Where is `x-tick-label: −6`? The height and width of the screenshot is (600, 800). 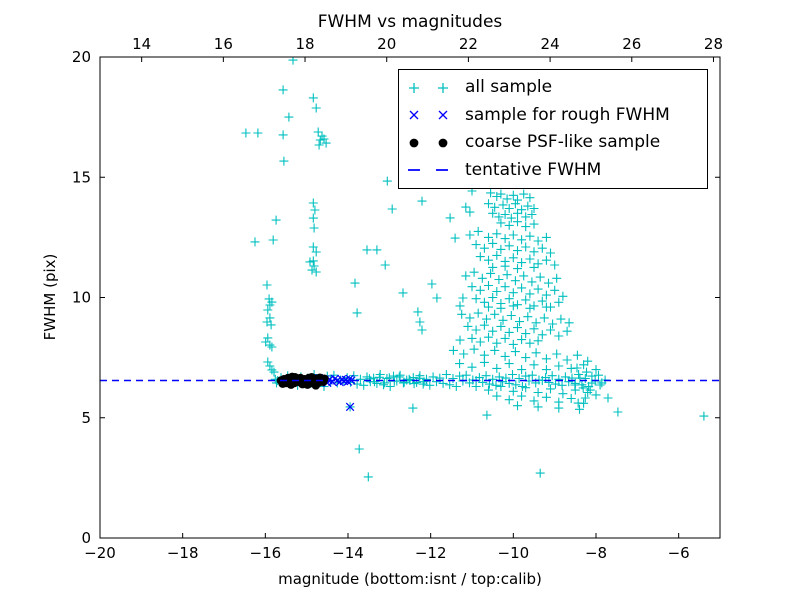 x-tick-label: −6 is located at coordinates (679, 553).